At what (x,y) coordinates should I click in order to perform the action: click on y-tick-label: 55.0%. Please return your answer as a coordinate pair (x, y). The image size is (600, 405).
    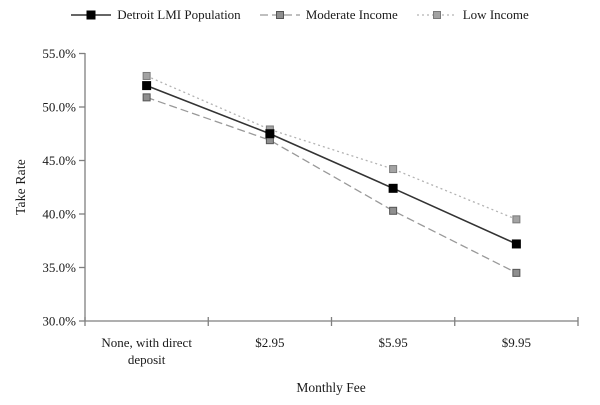
    Looking at the image, I should click on (59, 53).